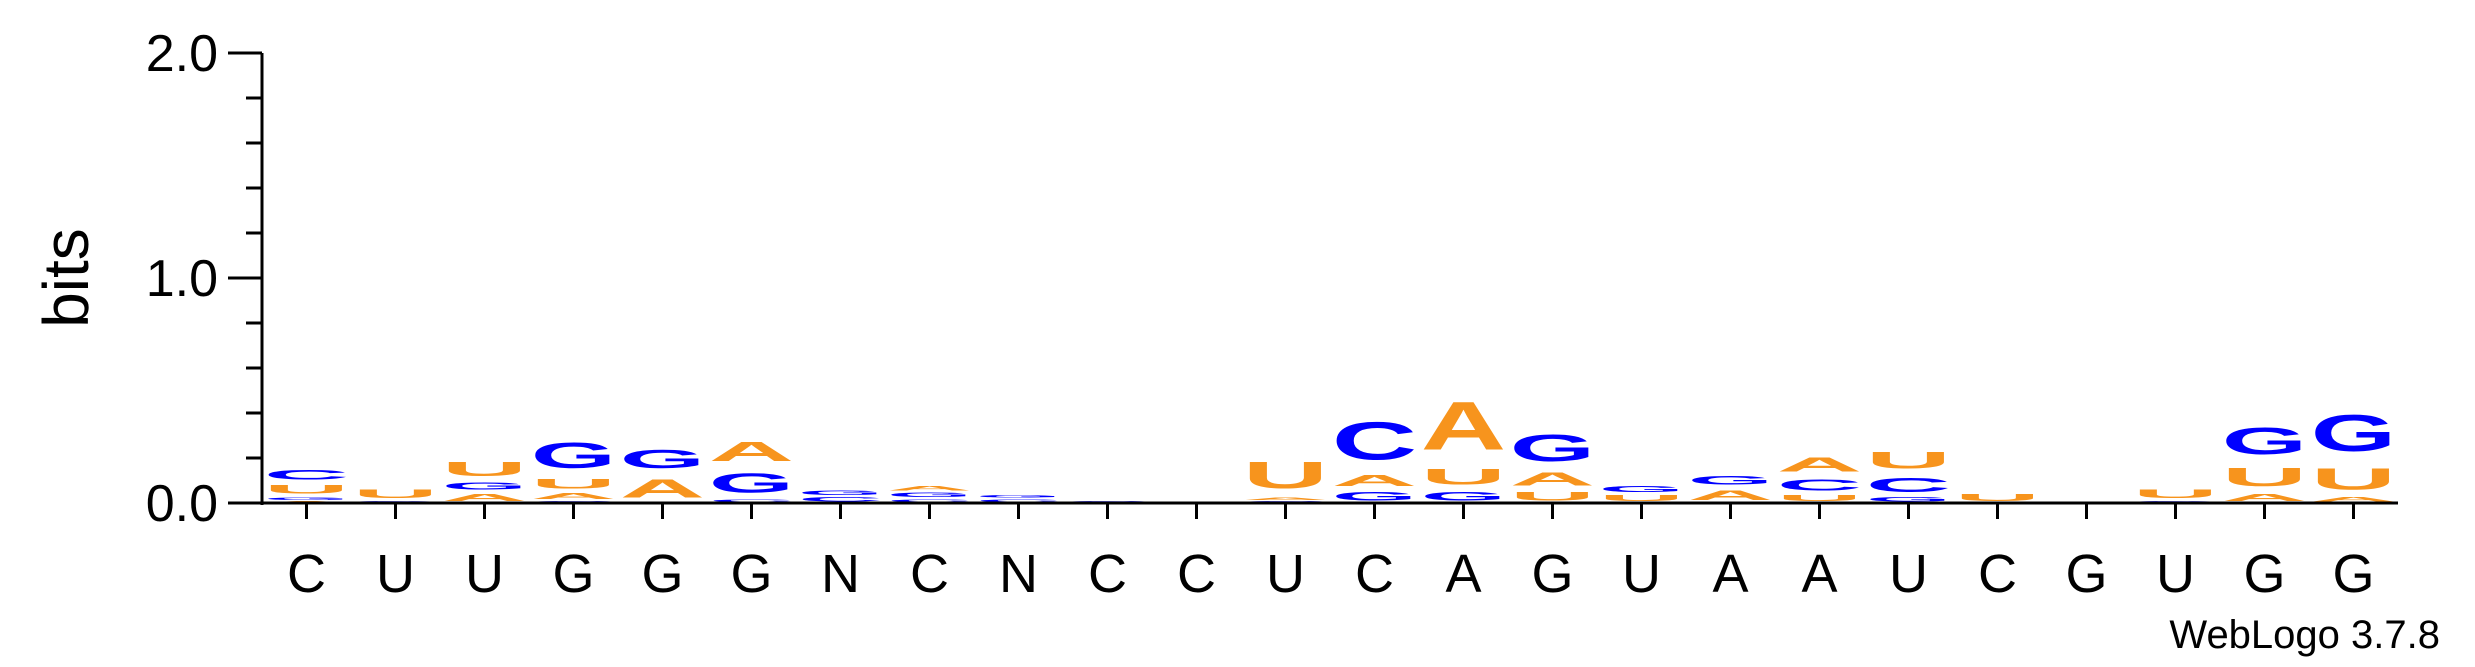  I want to click on y-tick-label: 0.0, so click(182, 504).